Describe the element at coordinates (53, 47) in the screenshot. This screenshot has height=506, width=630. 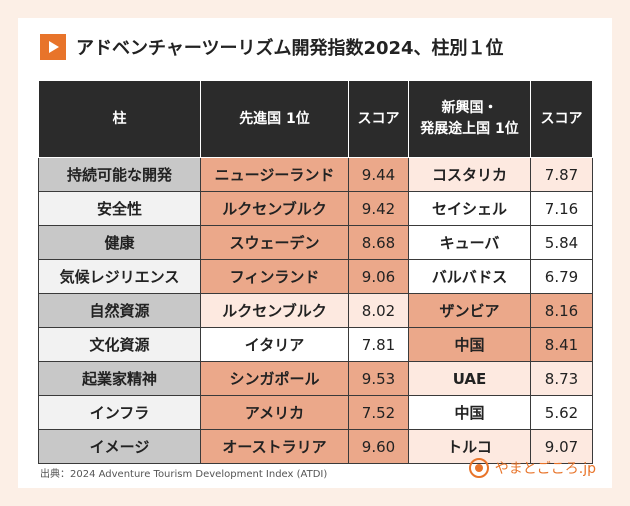
I see `play-icon` at that location.